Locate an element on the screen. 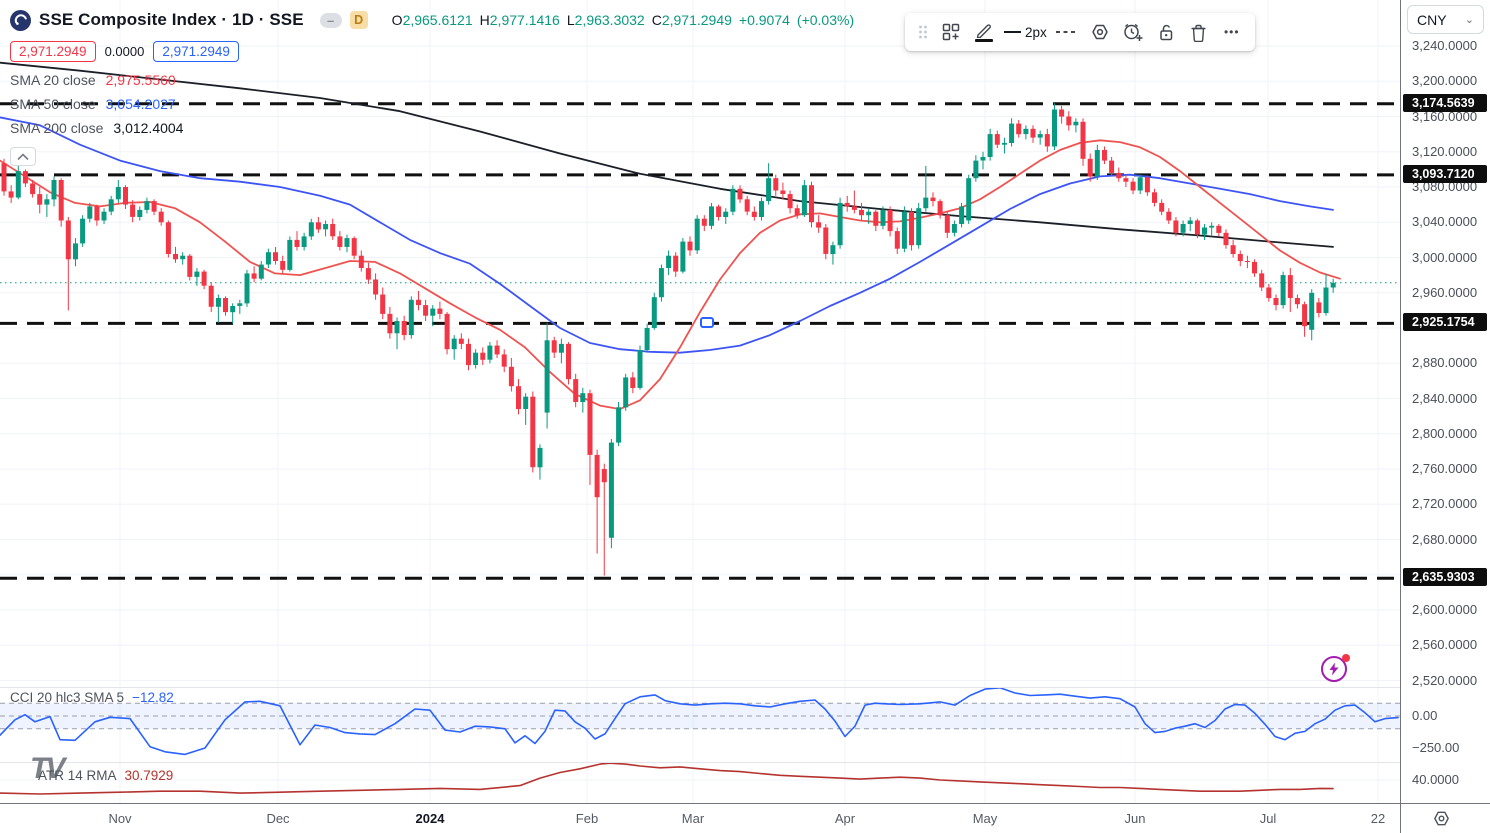 This screenshot has height=833, width=1490. price-level-badge: 2,635.9303 is located at coordinates (1445, 577).